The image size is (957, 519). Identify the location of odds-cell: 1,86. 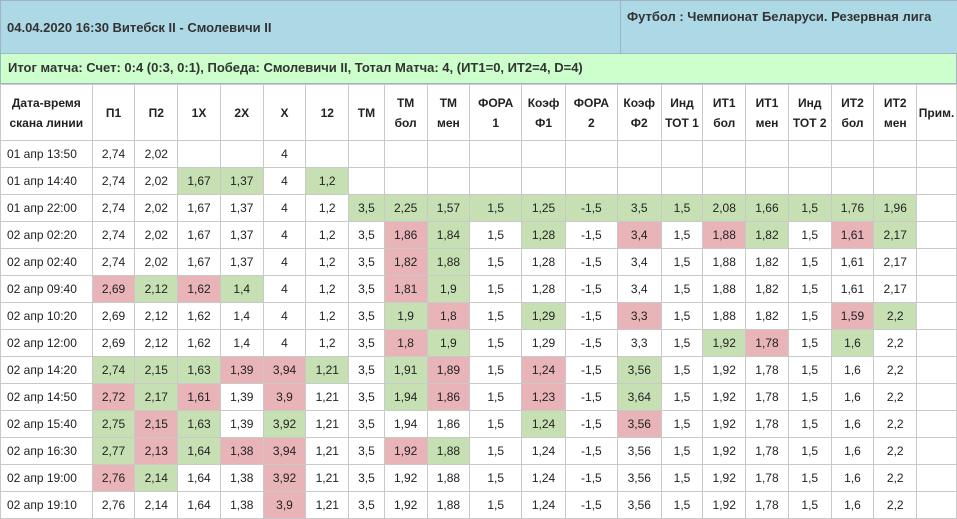
(448, 397).